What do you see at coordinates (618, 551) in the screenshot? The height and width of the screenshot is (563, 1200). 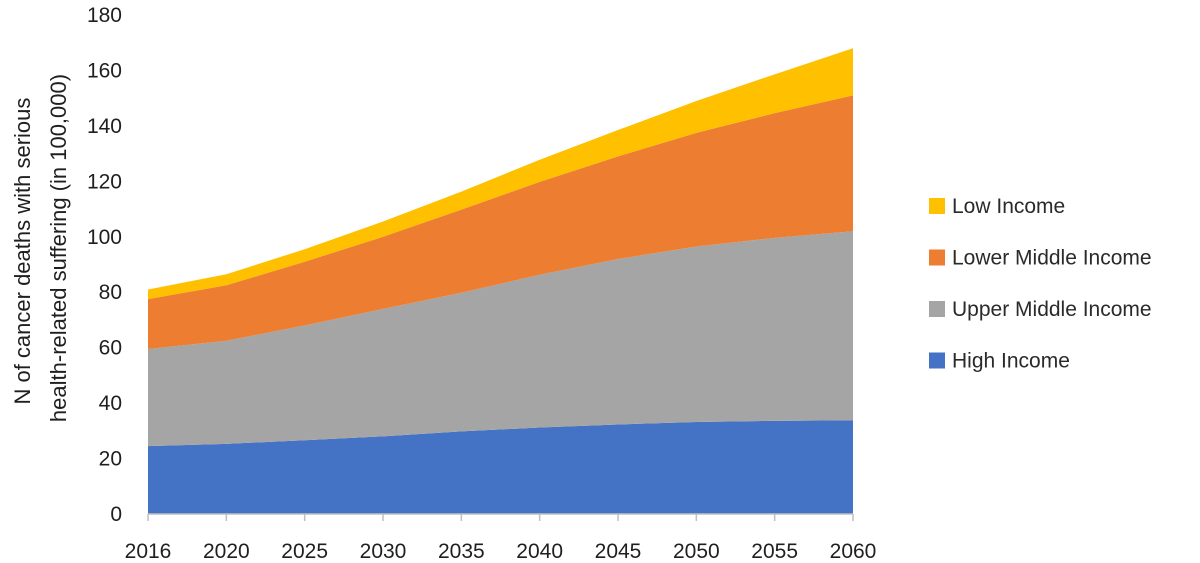 I see `x-tick-label: 2045` at bounding box center [618, 551].